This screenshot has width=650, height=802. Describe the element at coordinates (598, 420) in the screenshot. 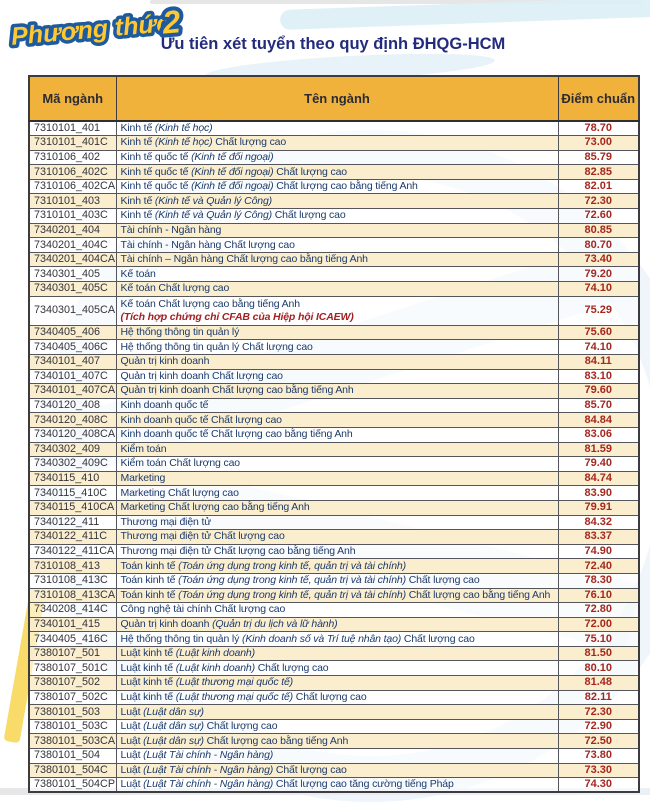

I see `score-cell: 84.84` at that location.